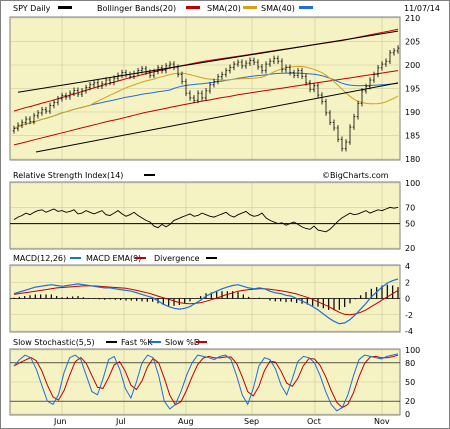  I want to click on macd-y-tick-label: 2, so click(407, 282).